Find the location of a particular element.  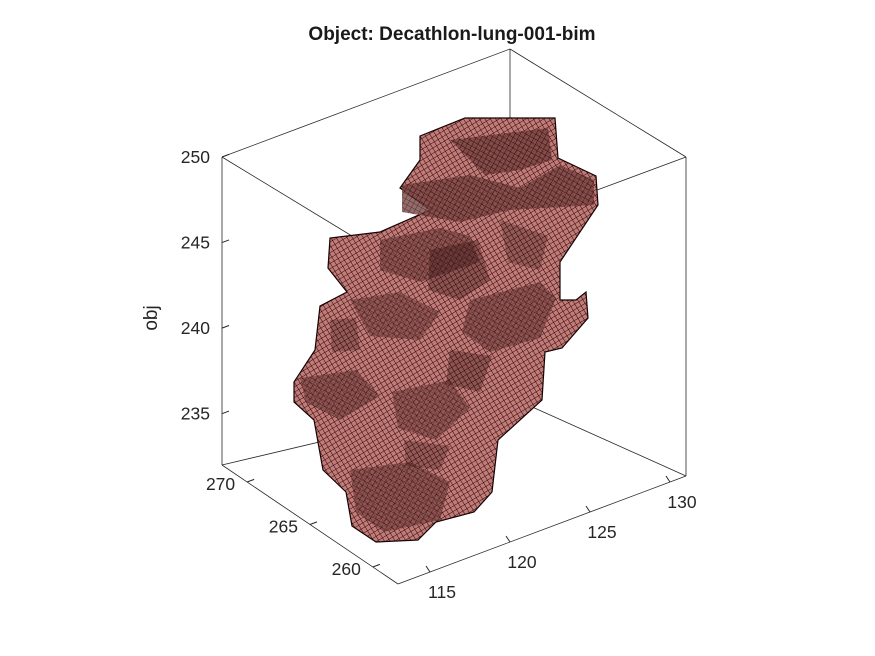

z-axis: 235 240 245 250 is located at coordinates (205, 285).